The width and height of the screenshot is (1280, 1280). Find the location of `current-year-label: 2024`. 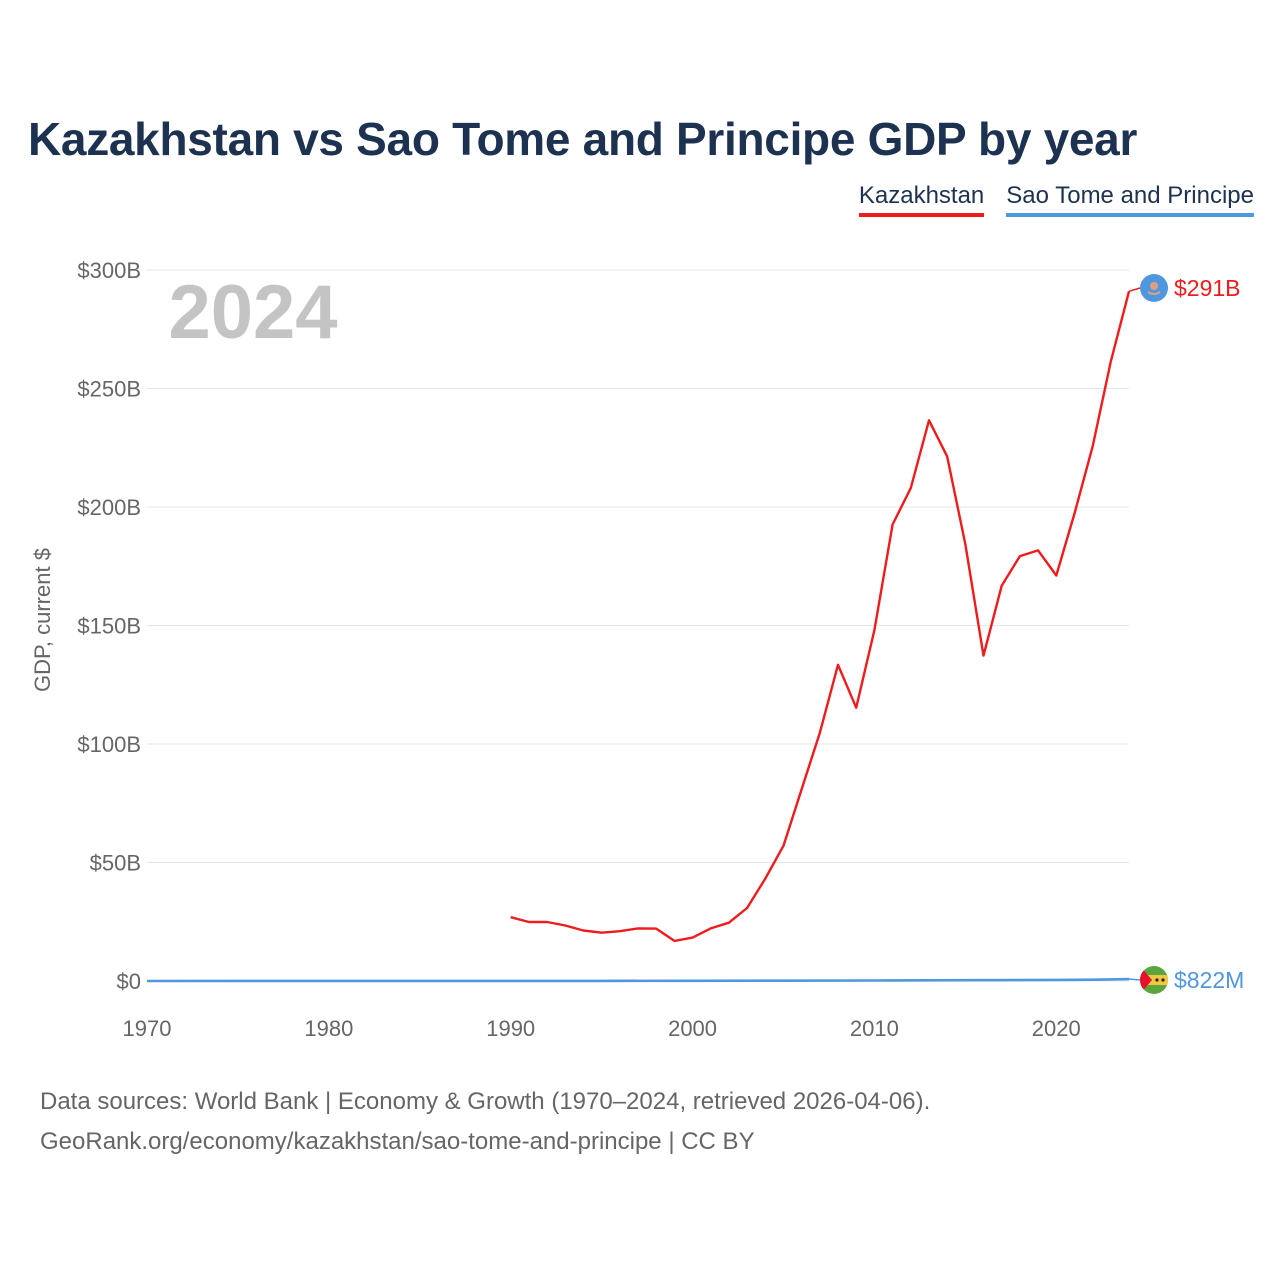

current-year-label: 2024 is located at coordinates (252, 312).